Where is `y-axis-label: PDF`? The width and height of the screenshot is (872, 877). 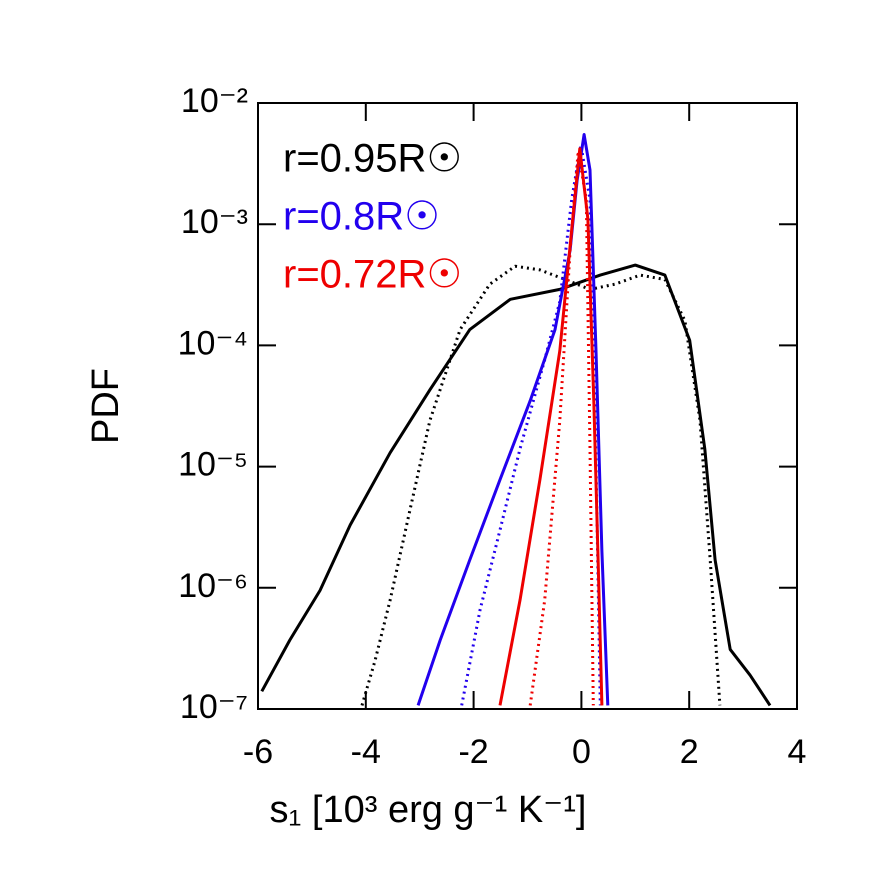
y-axis-label: PDF is located at coordinates (106, 406).